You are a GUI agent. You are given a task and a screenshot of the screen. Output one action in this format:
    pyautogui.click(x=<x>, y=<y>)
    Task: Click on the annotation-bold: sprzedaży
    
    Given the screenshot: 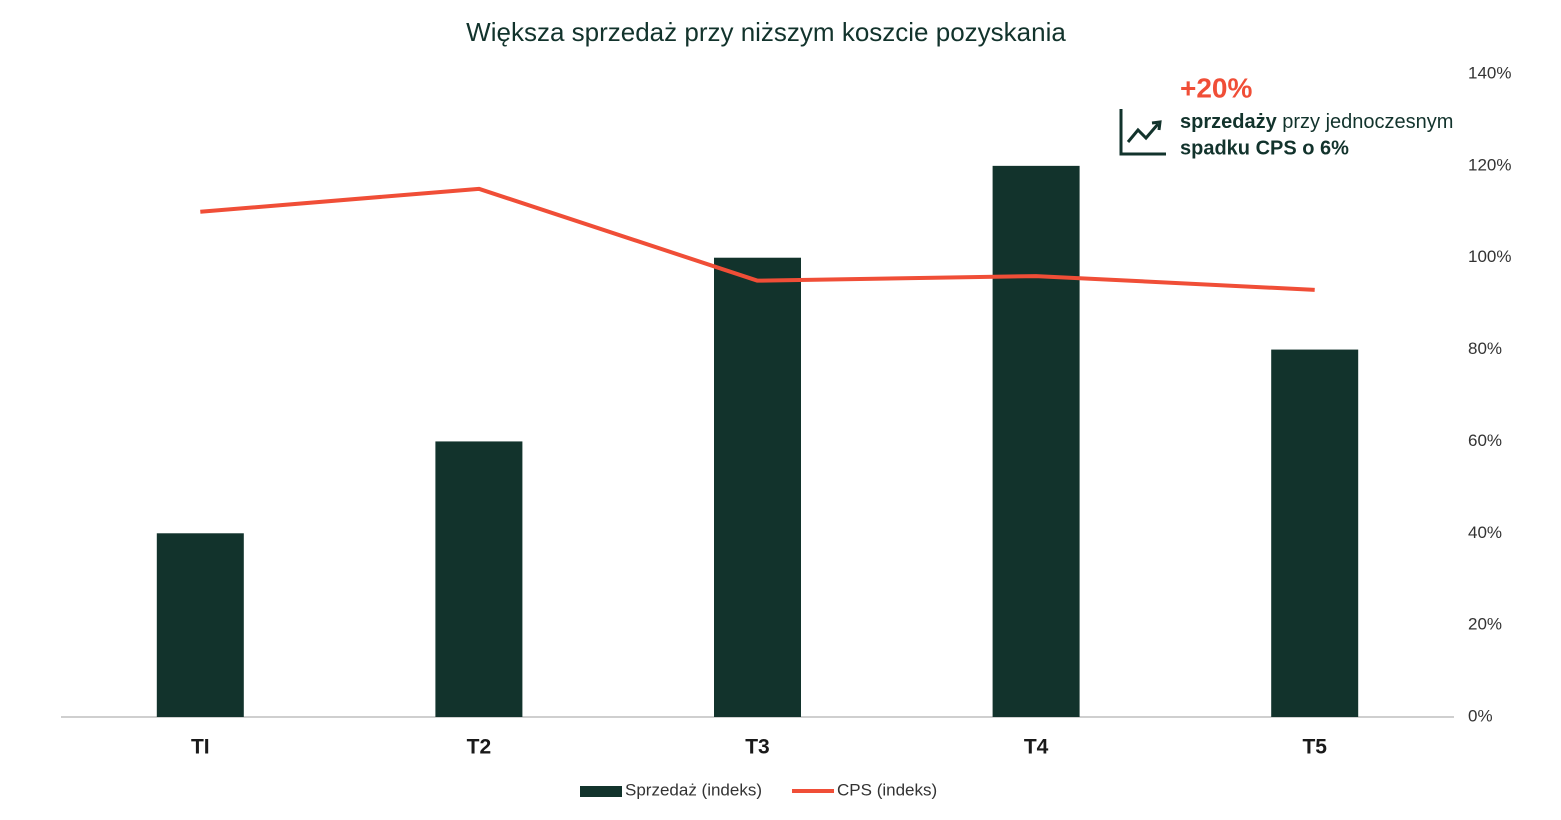 What is the action you would take?
    pyautogui.click(x=1229, y=122)
    